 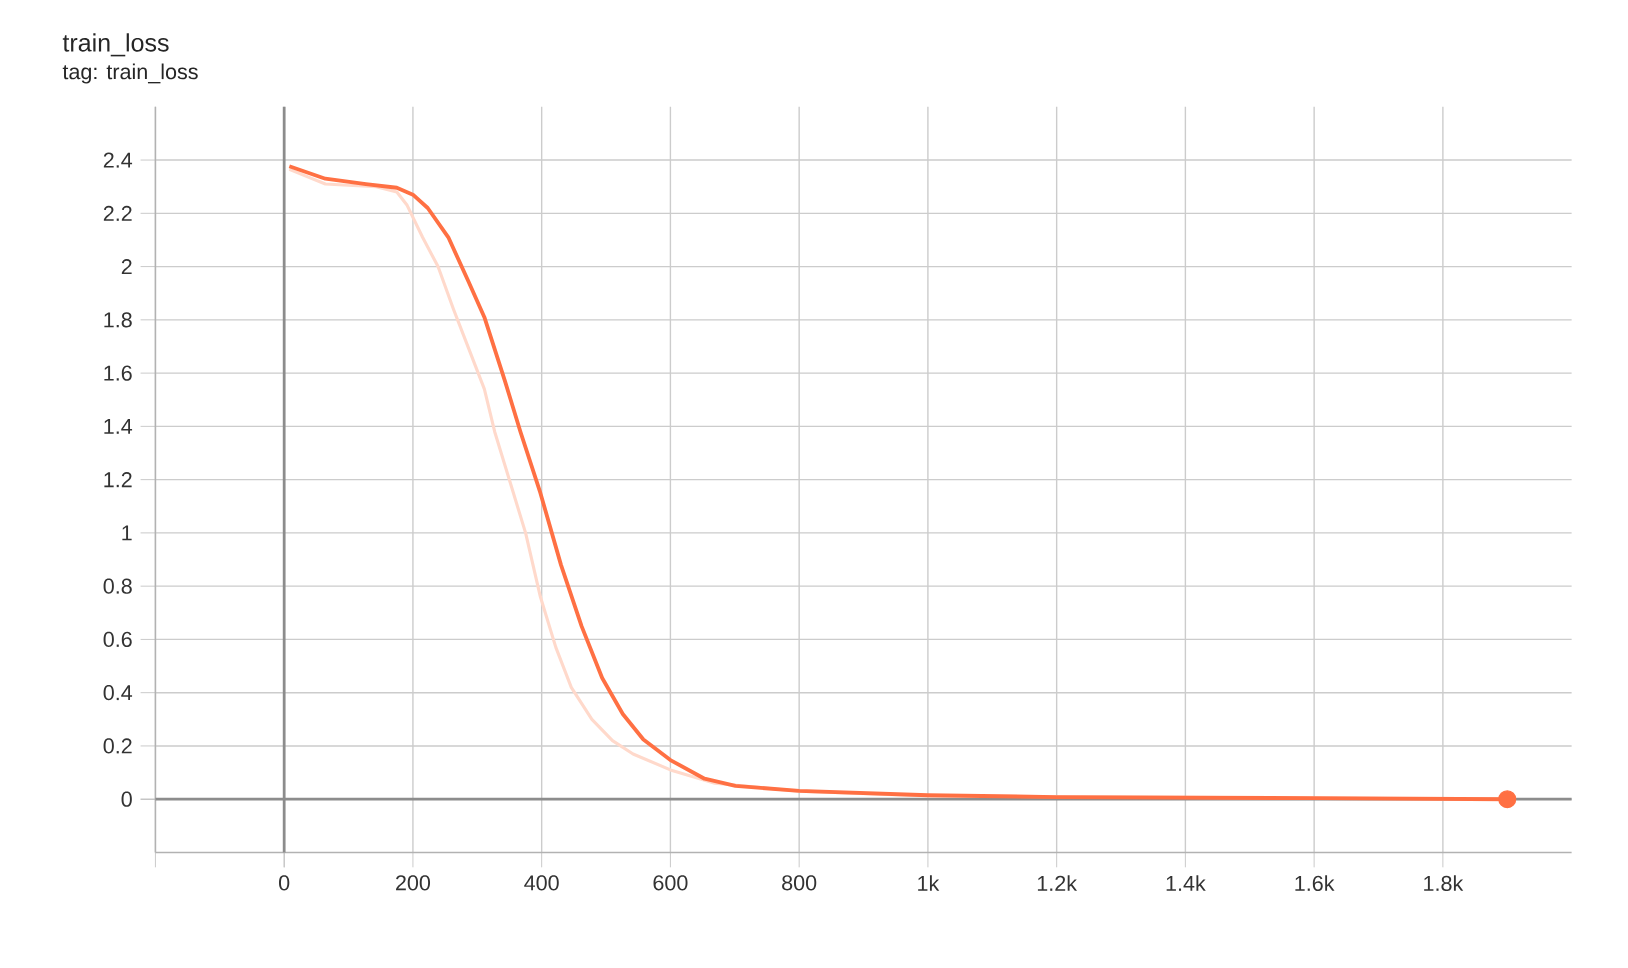 What do you see at coordinates (126, 799) in the screenshot?
I see `y-tick-label: 0` at bounding box center [126, 799].